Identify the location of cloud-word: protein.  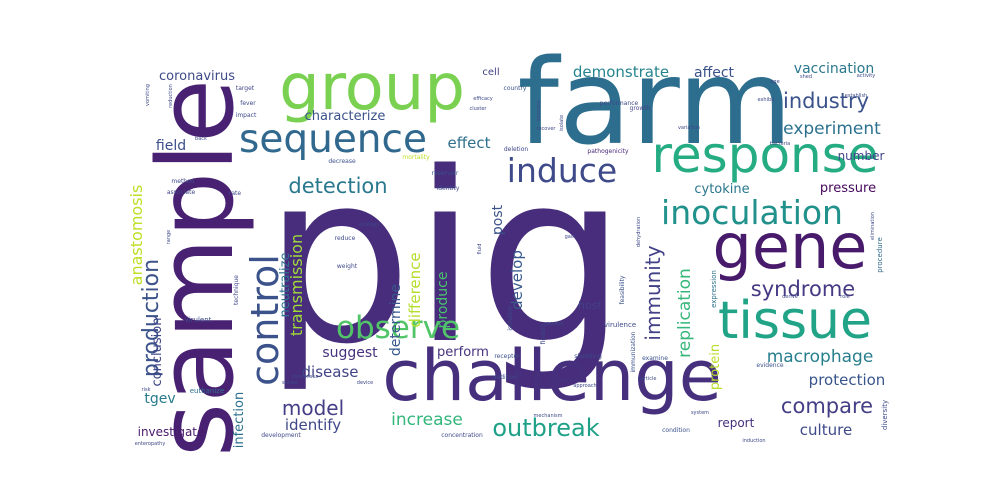
(715, 367).